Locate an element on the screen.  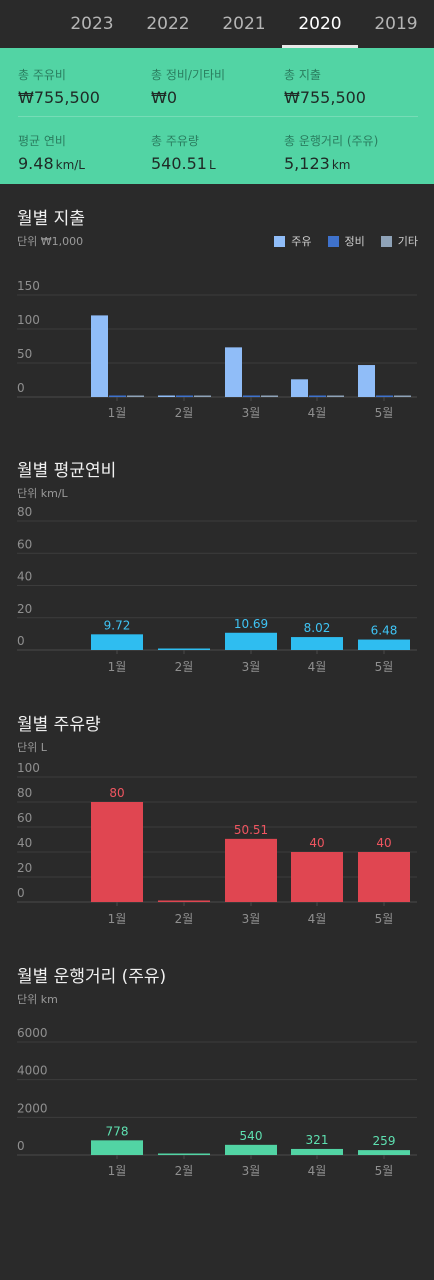
legend-item-other: 기타 is located at coordinates (399, 241).